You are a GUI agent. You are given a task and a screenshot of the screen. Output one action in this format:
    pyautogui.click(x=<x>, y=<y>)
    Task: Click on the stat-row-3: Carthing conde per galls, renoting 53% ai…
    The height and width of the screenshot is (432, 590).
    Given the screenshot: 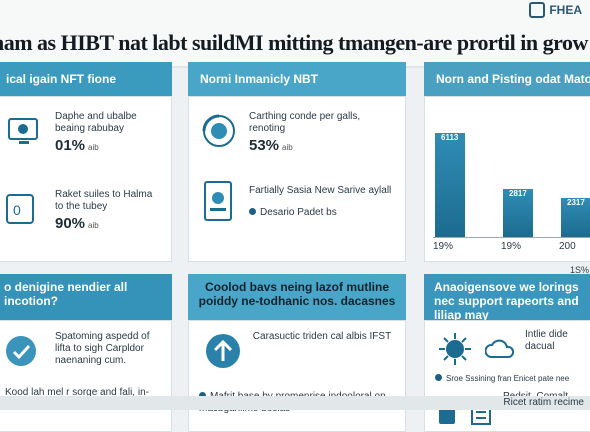 What is the action you would take?
    pyautogui.click(x=297, y=132)
    